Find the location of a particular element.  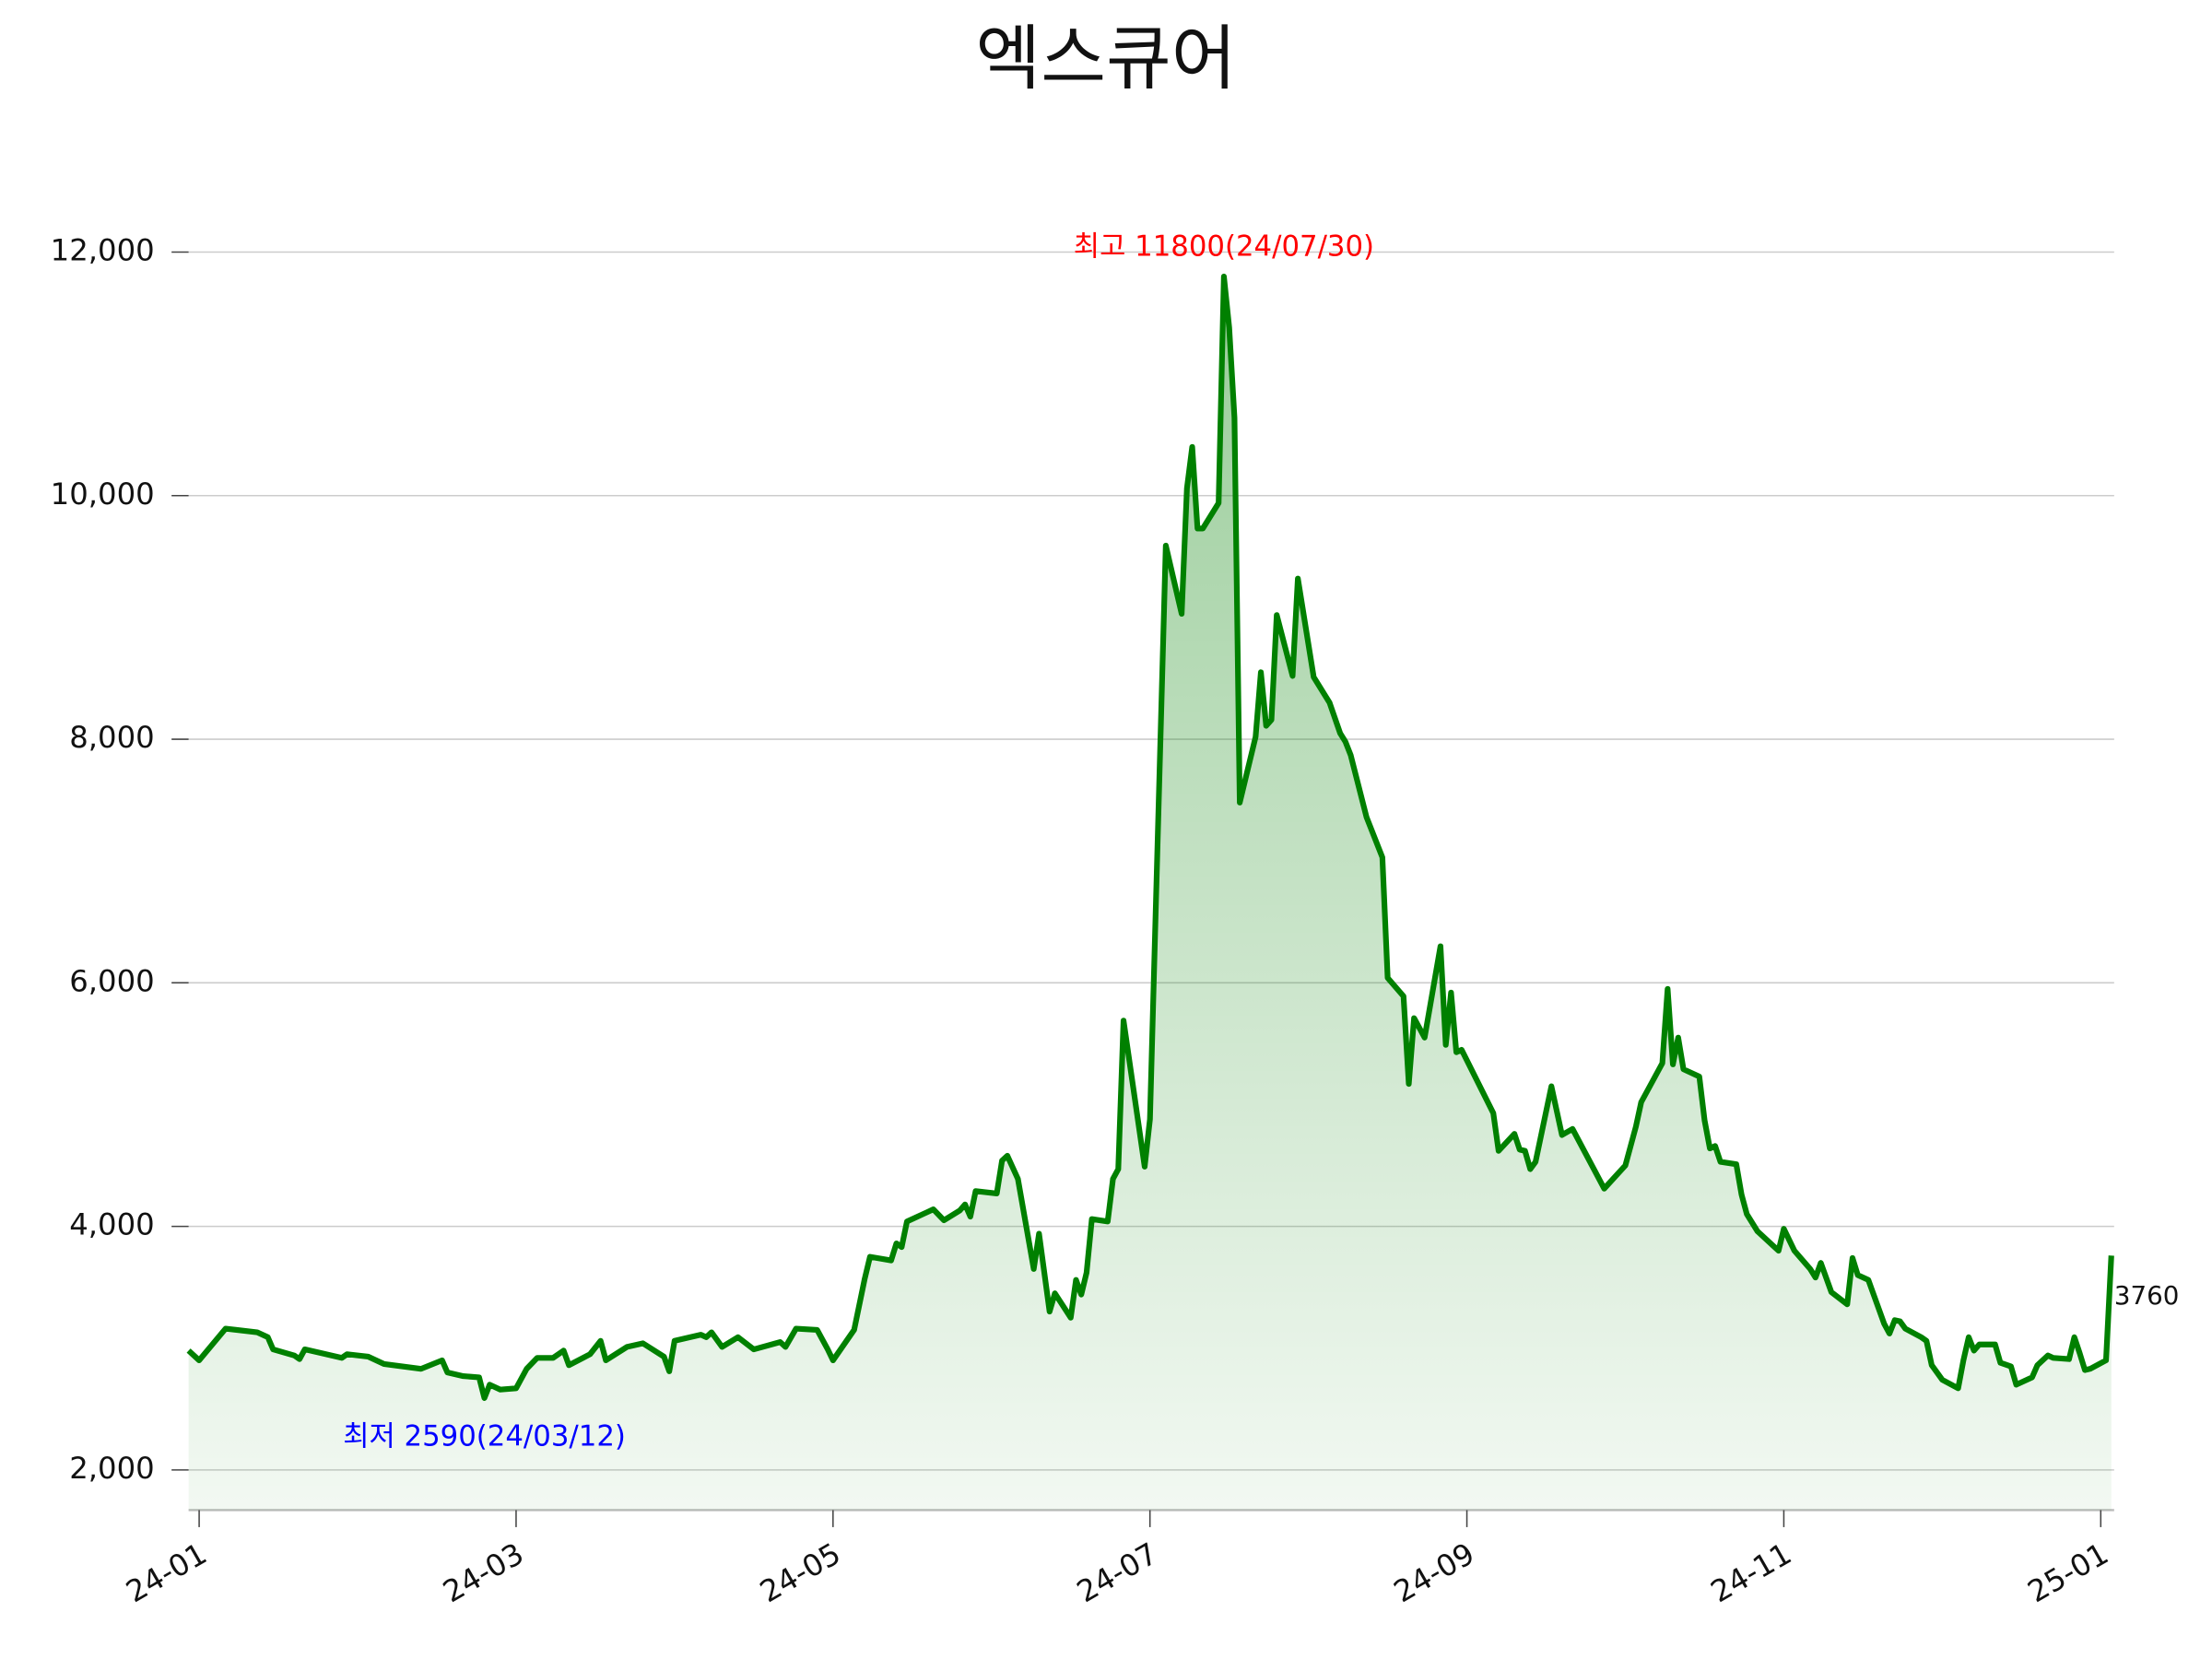

x-tick-label: 24-07 is located at coordinates (1117, 1572).